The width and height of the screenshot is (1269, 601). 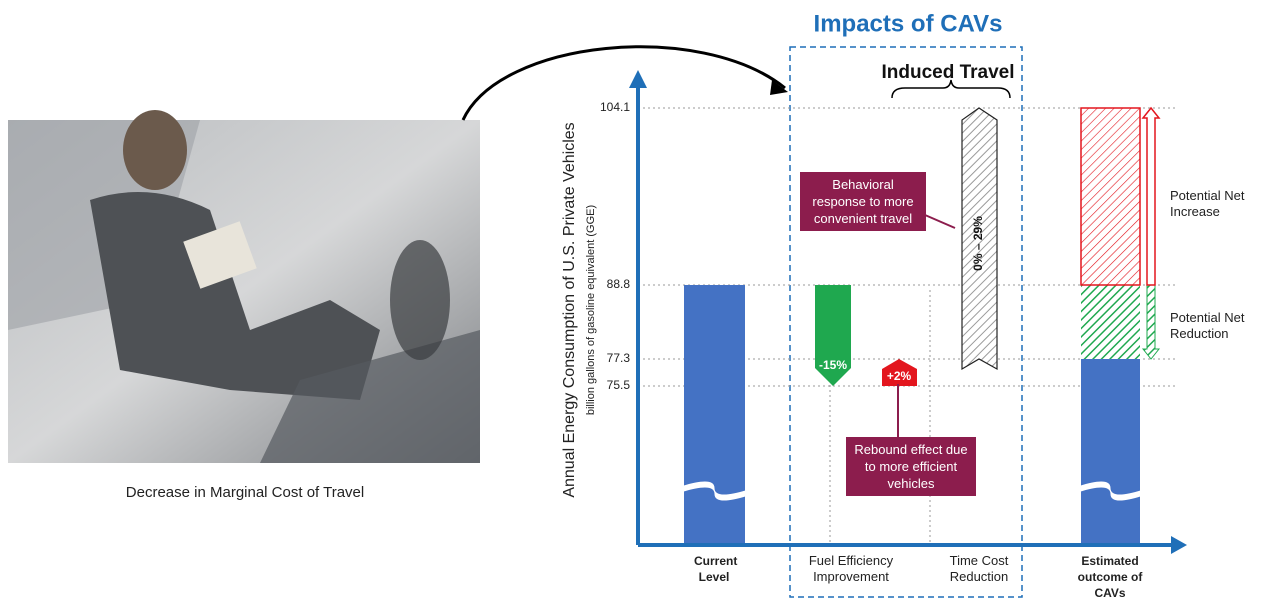 What do you see at coordinates (623, 83) in the screenshot?
I see `connector-arrow` at bounding box center [623, 83].